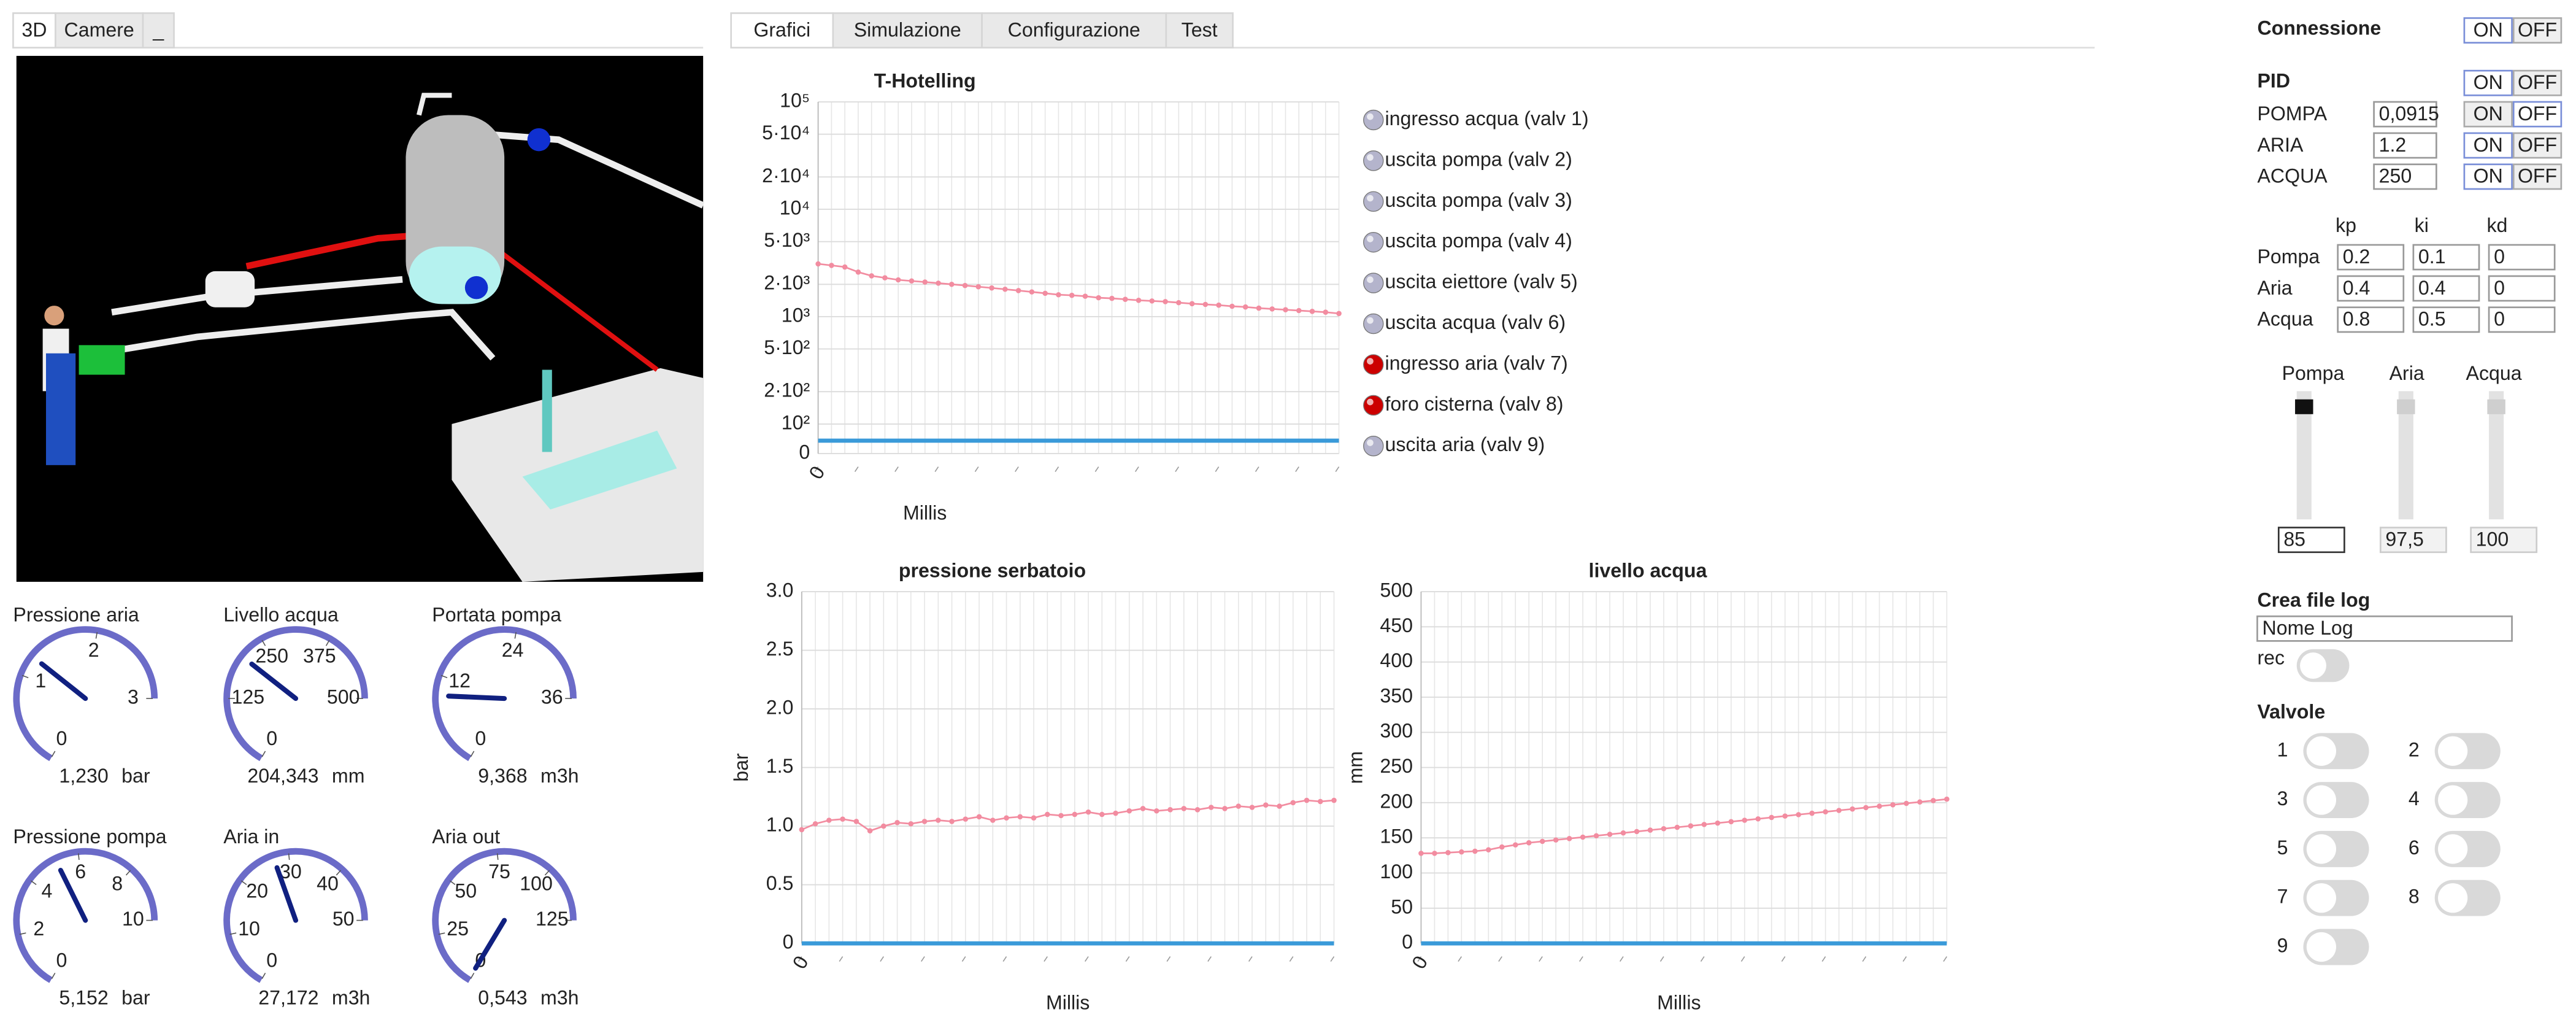  Describe the element at coordinates (537, 883) in the screenshot. I see `gauge-tick-label: 100` at that location.